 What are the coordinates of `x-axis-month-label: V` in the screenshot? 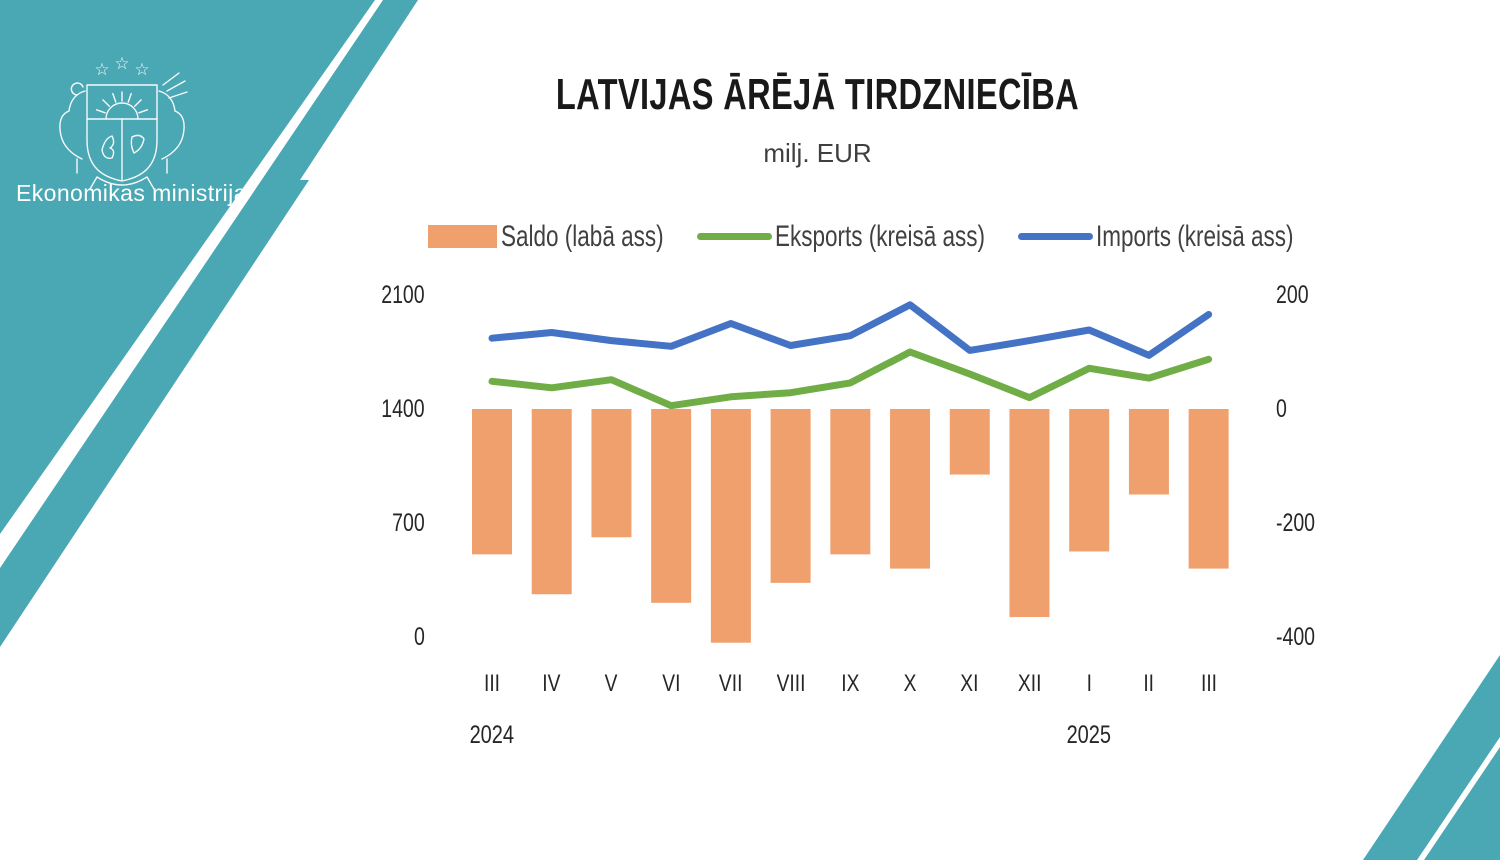 It's located at (611, 684).